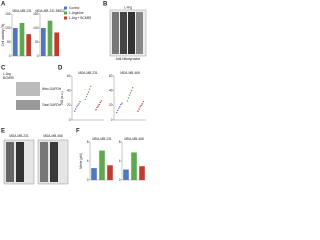 Image resolution: width=320 pixels, height=240 pixels. What do you see at coordinates (52, 89) in the screenshot?
I see `blot-label: Nitro-GAPDH` at bounding box center [52, 89].